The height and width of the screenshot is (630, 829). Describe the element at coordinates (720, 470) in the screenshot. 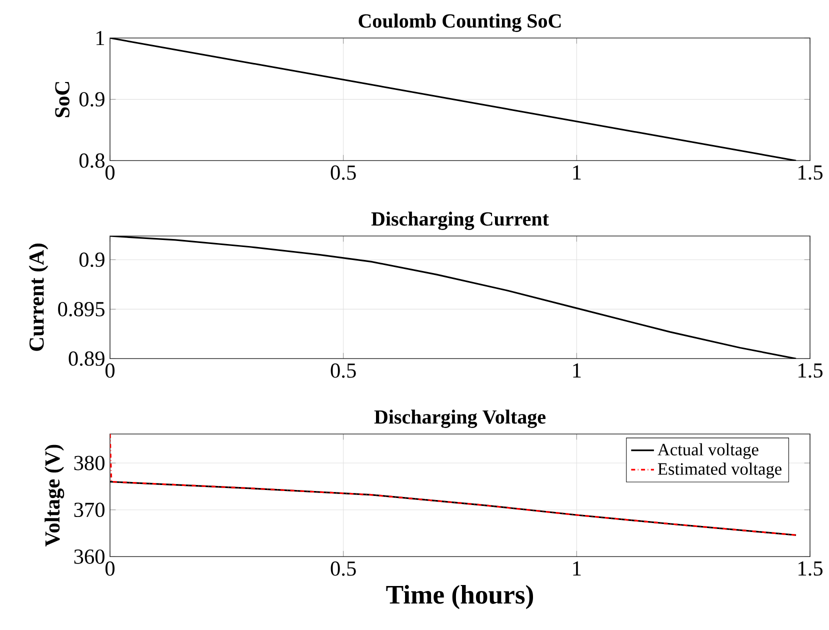

I see `legend-label: Estimated voltage` at that location.